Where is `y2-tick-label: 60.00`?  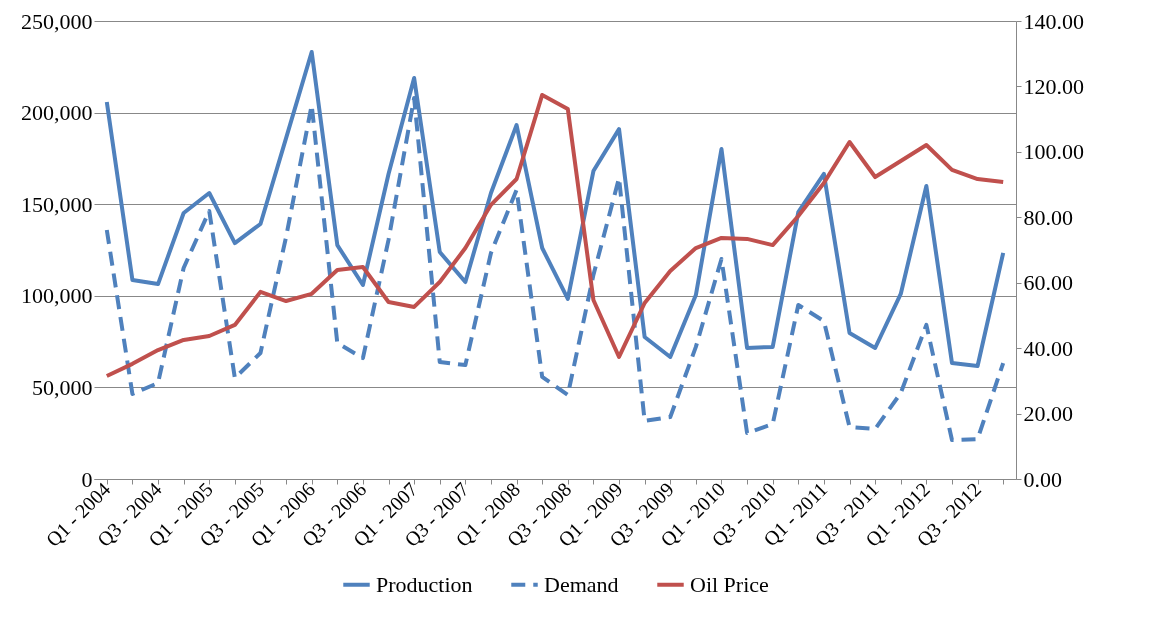
y2-tick-label: 60.00 is located at coordinates (1048, 283).